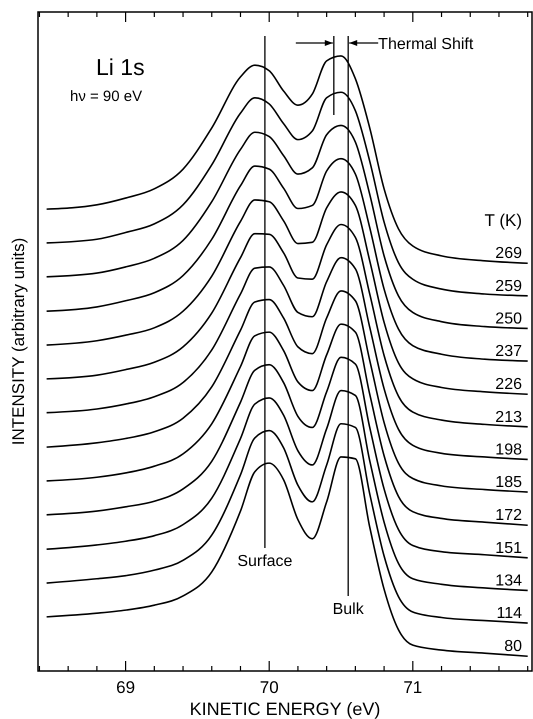 The width and height of the screenshot is (533, 719). What do you see at coordinates (508, 483) in the screenshot?
I see `series-label: 185` at bounding box center [508, 483].